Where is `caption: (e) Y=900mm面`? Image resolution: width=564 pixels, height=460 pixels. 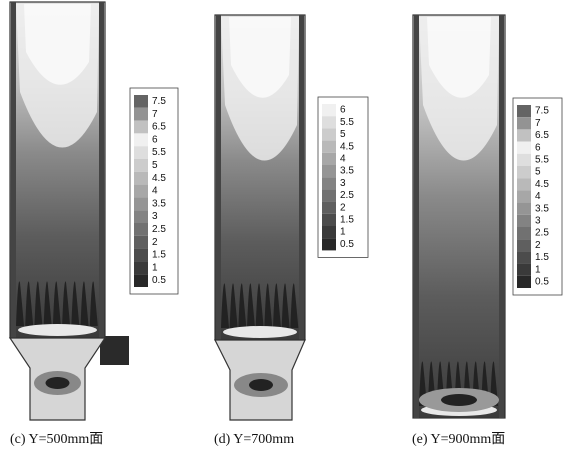 caption: (e) Y=900mm面 is located at coordinates (458, 439).